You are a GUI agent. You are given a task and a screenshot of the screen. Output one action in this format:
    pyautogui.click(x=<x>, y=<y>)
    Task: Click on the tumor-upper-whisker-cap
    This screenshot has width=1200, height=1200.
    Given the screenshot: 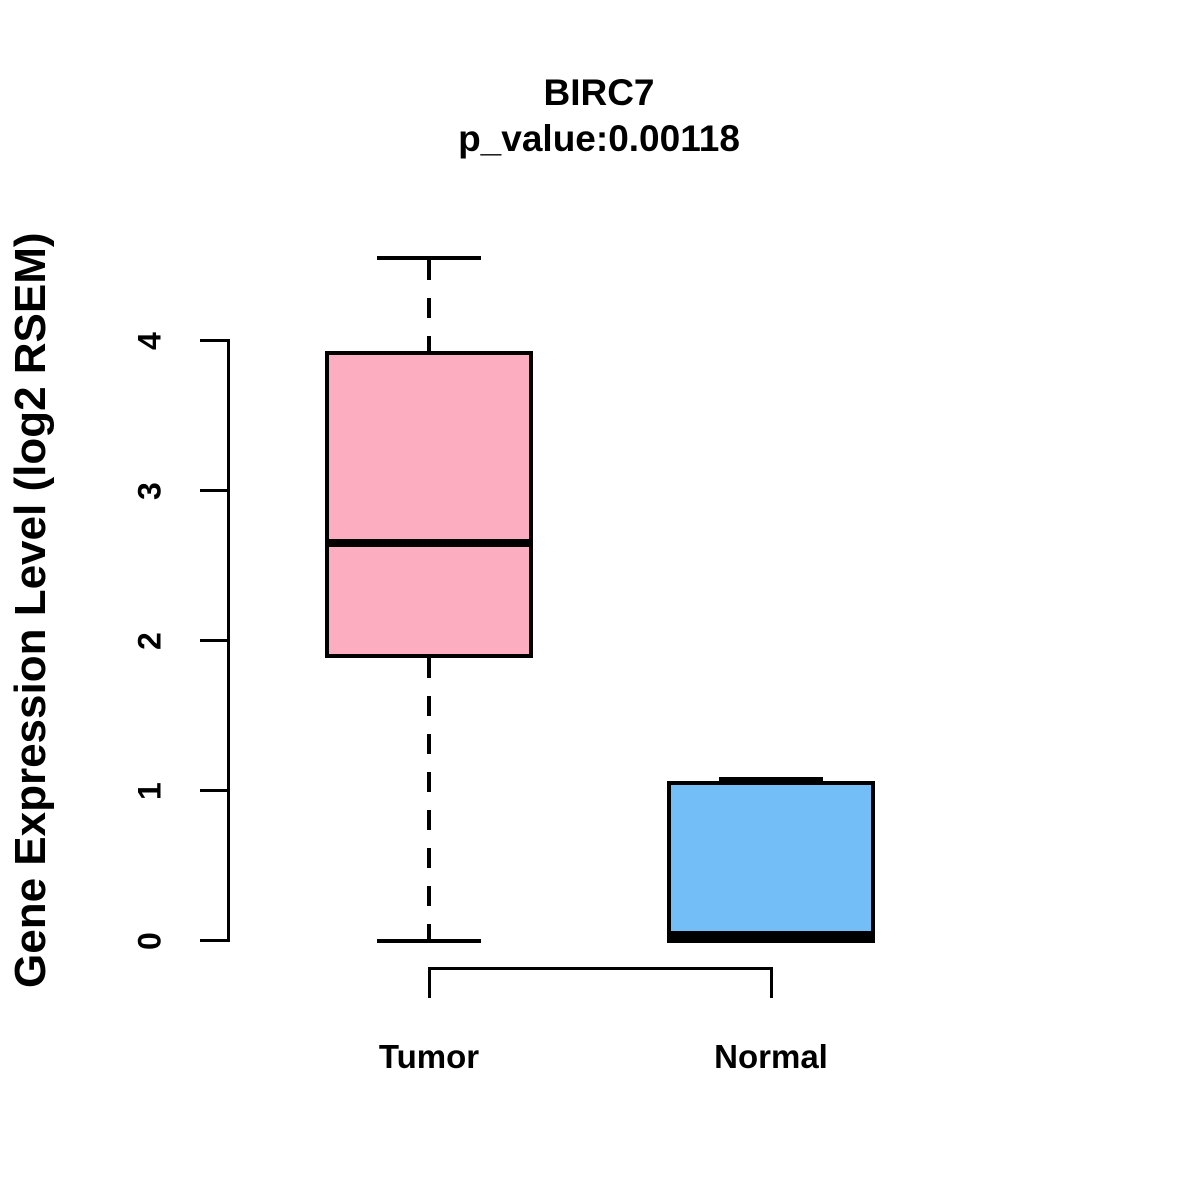 What is the action you would take?
    pyautogui.click(x=429, y=258)
    